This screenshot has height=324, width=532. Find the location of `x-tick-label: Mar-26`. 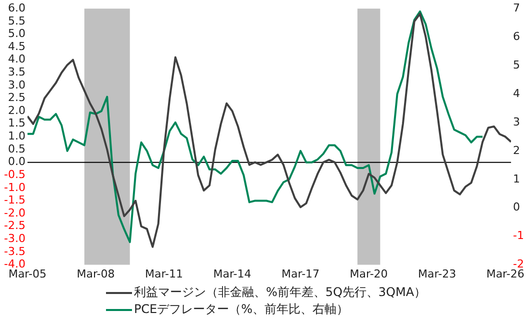

x-tick-label: Mar-26 is located at coordinates (505, 273).